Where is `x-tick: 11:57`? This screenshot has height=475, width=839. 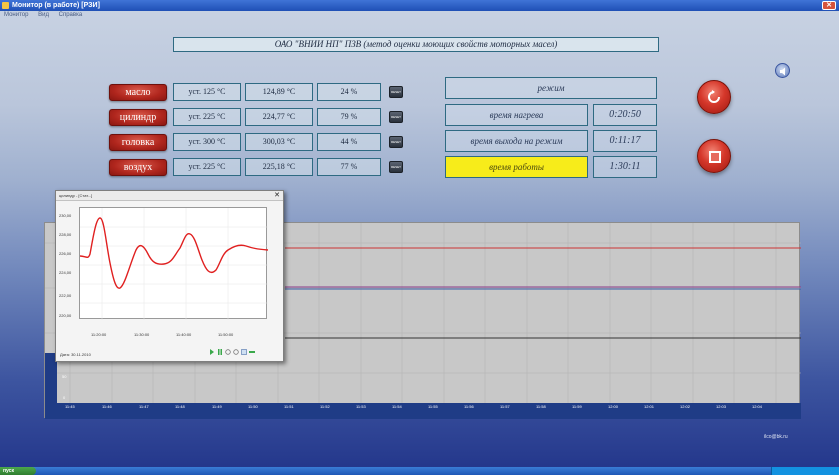 x-tick: 11:57 is located at coordinates (505, 406).